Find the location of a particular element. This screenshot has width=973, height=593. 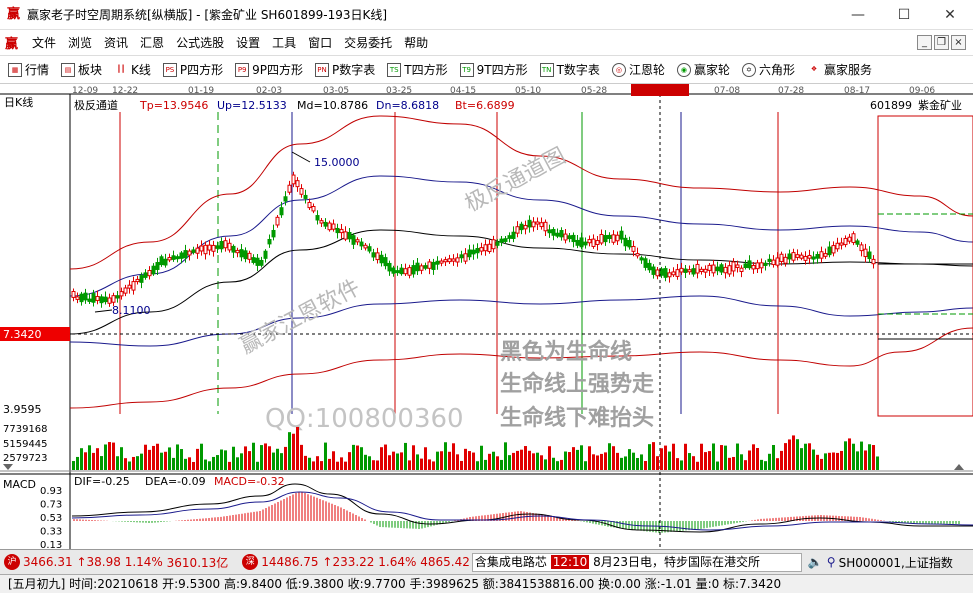

toolbar-sector-button: ▤ 板块 is located at coordinates (81, 69).